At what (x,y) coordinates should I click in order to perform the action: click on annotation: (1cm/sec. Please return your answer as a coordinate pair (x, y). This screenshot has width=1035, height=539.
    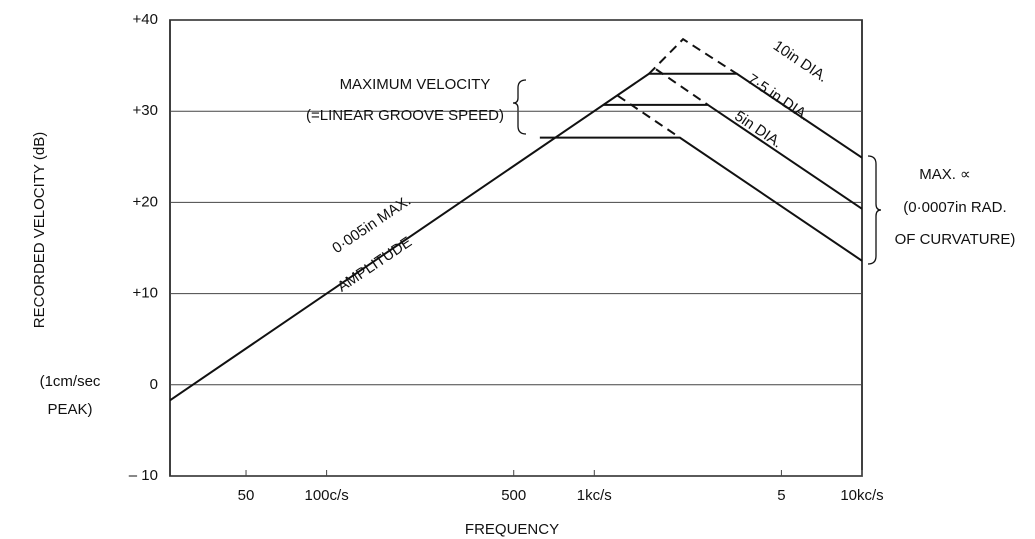
    Looking at the image, I should click on (70, 381).